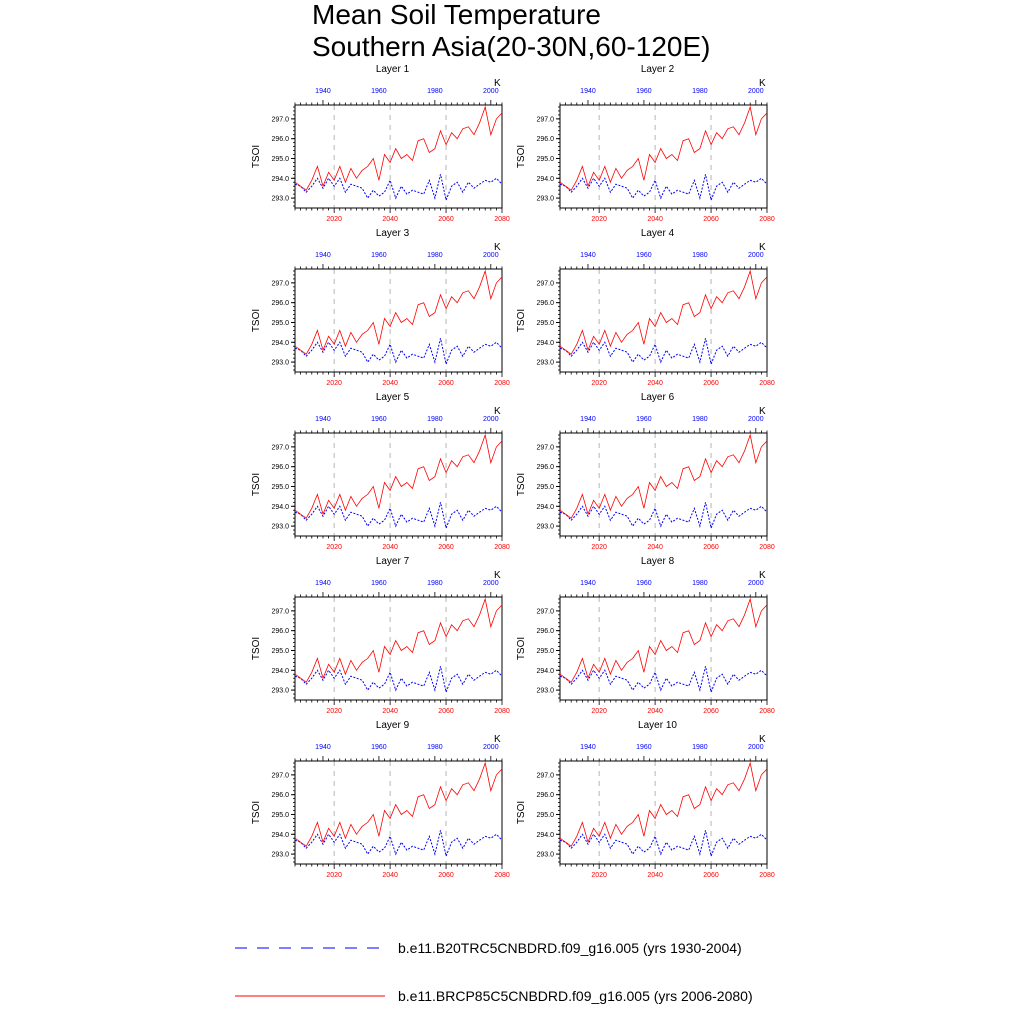  Describe the element at coordinates (393, 233) in the screenshot. I see `panel-title: Layer 3` at that location.